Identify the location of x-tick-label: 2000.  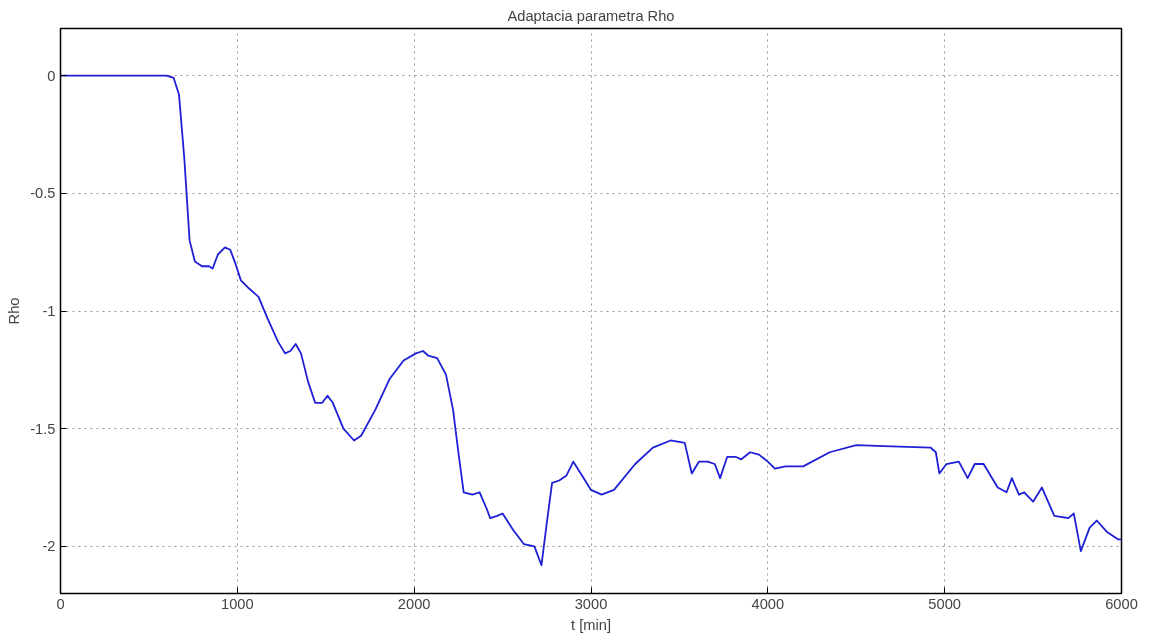
(414, 603).